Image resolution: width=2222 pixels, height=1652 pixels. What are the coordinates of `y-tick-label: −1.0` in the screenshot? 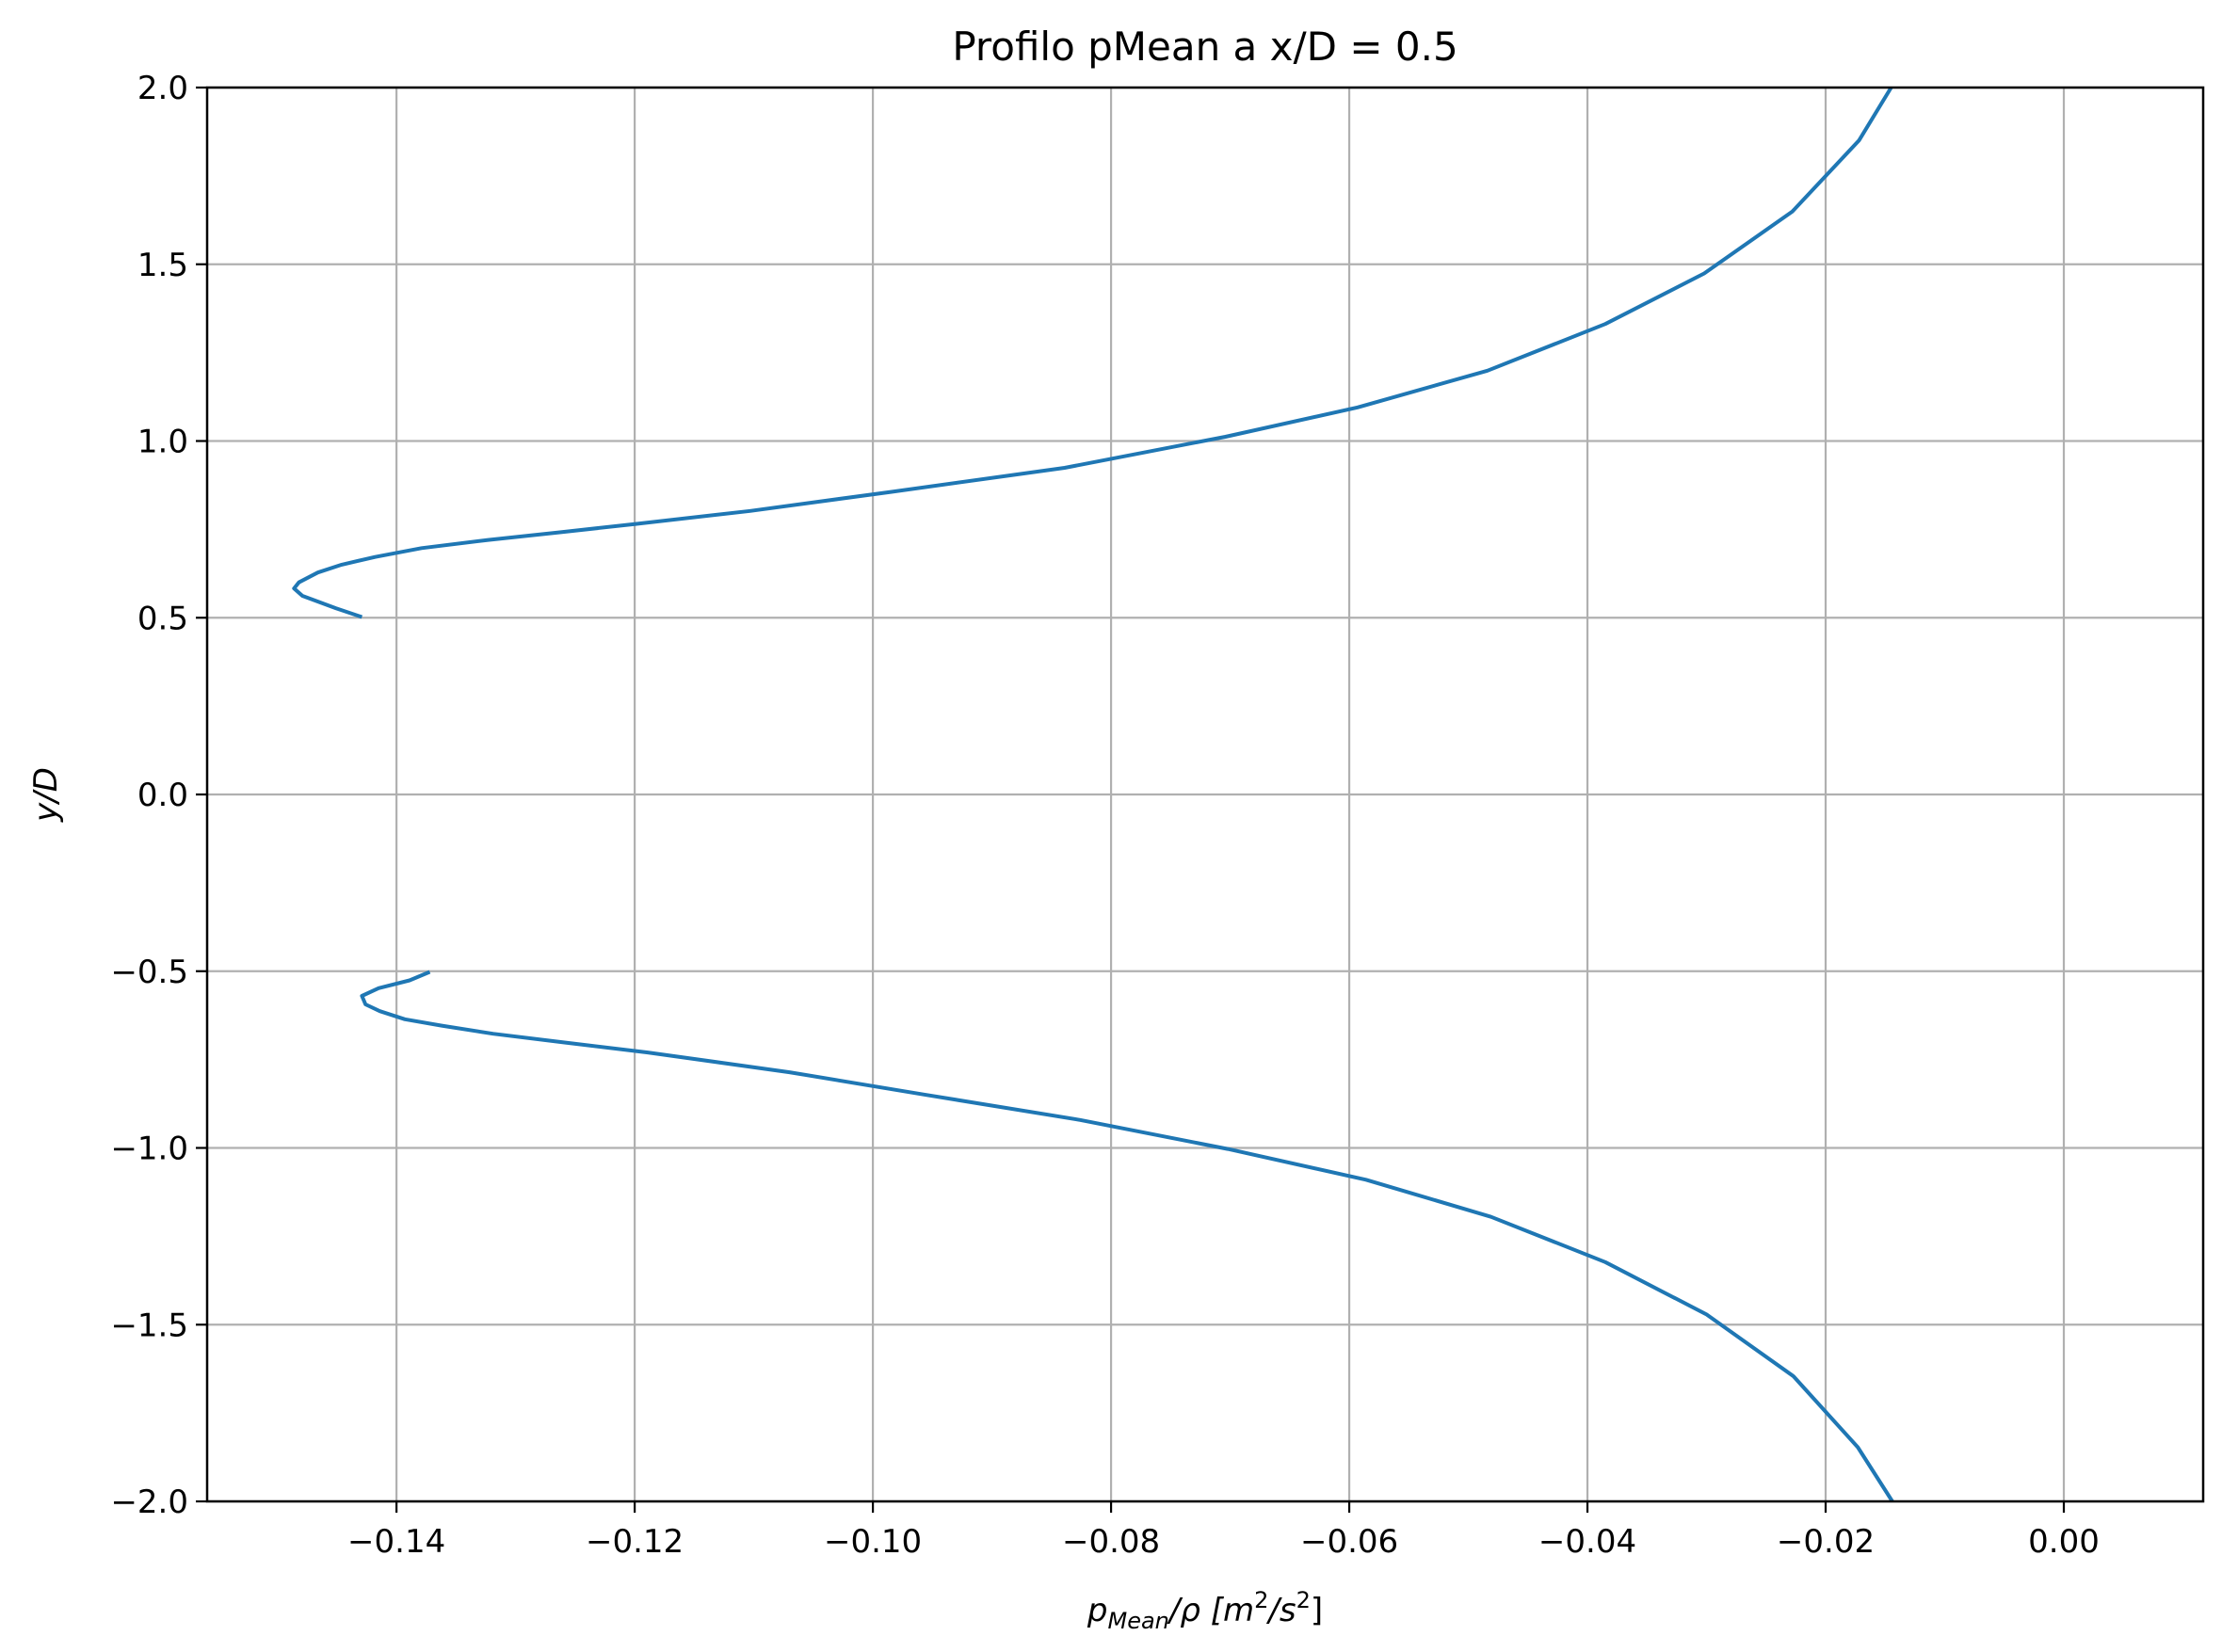 It's located at (149, 1149).